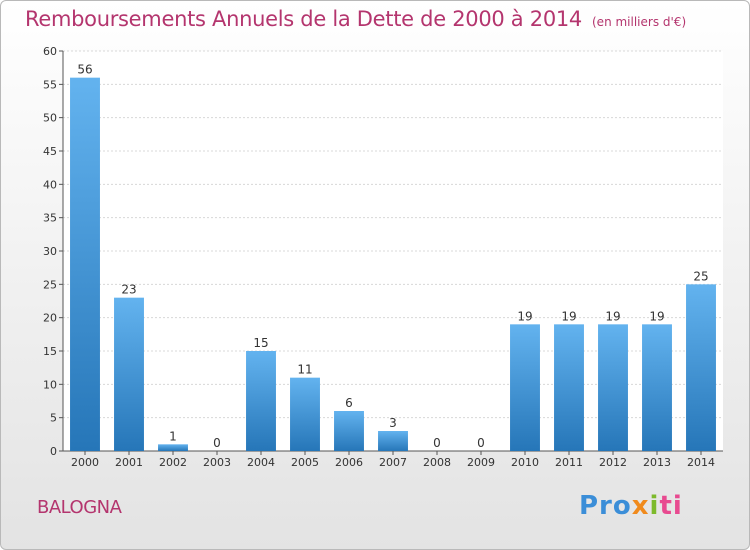  Describe the element at coordinates (50, 151) in the screenshot. I see `y-tick-label: 45` at that location.